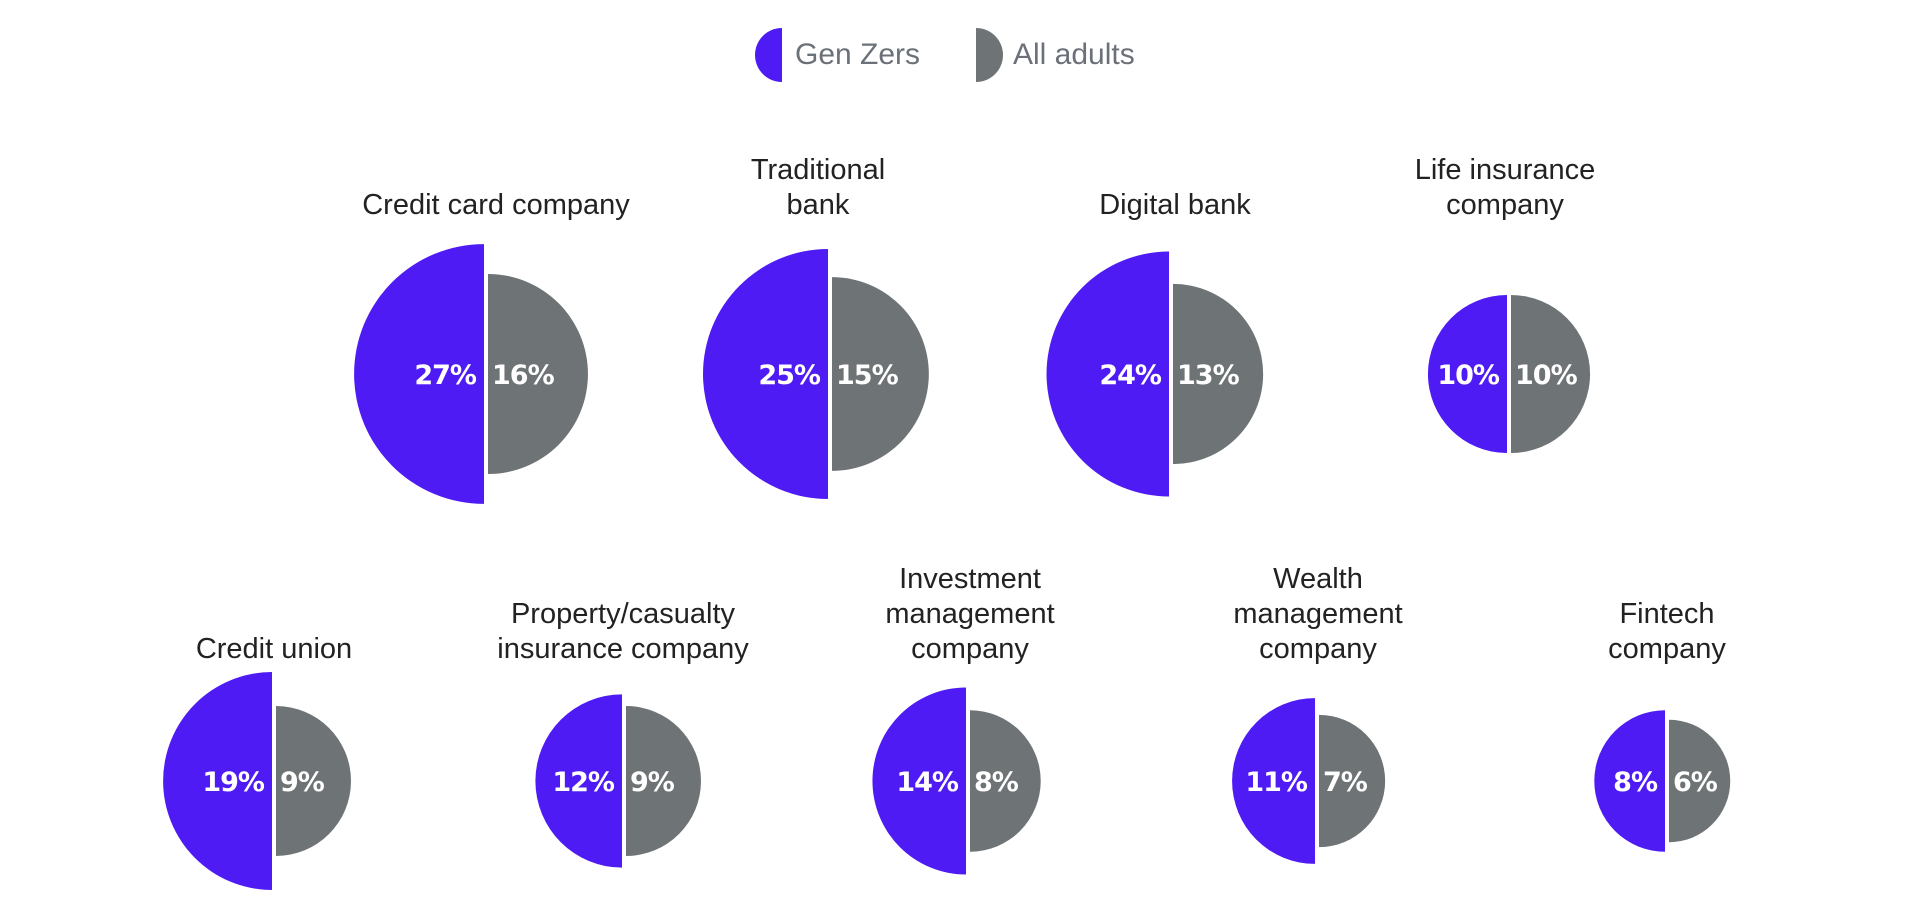  I want to click on gen-z-value-label: 24%, so click(1130, 375).